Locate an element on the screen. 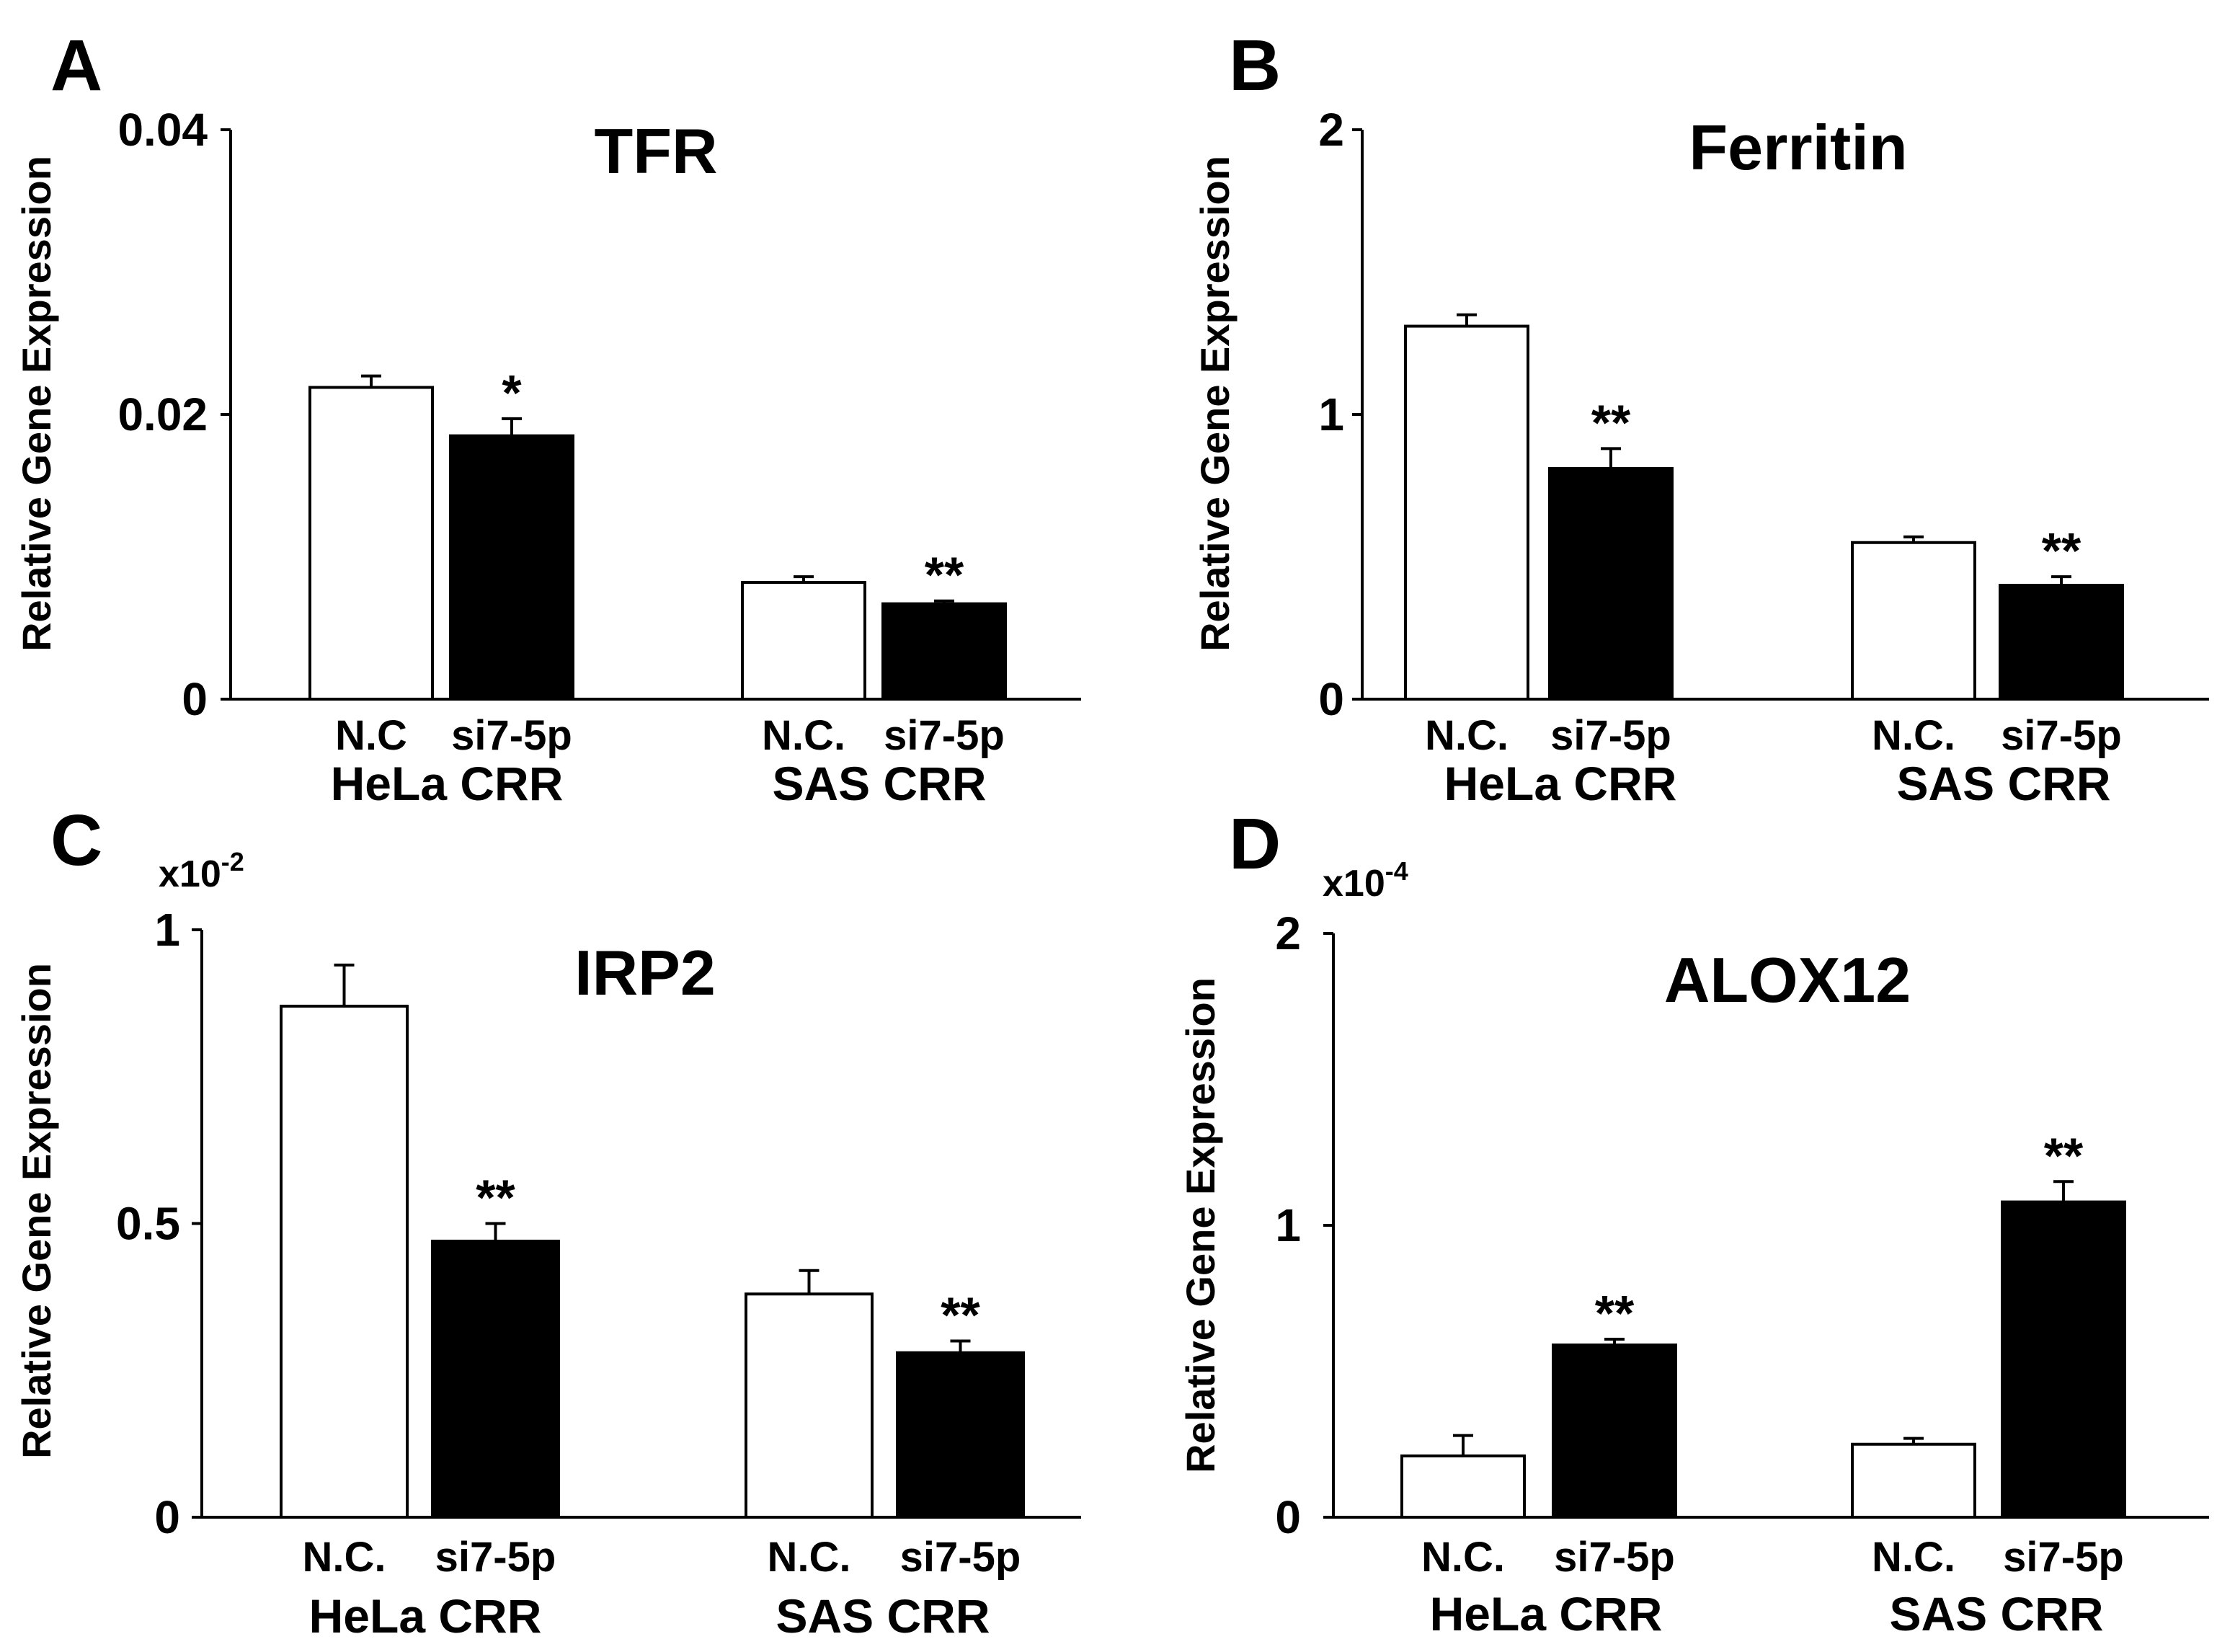 This screenshot has height=1652, width=2217. y-tick-label: 0.5 is located at coordinates (148, 1224).